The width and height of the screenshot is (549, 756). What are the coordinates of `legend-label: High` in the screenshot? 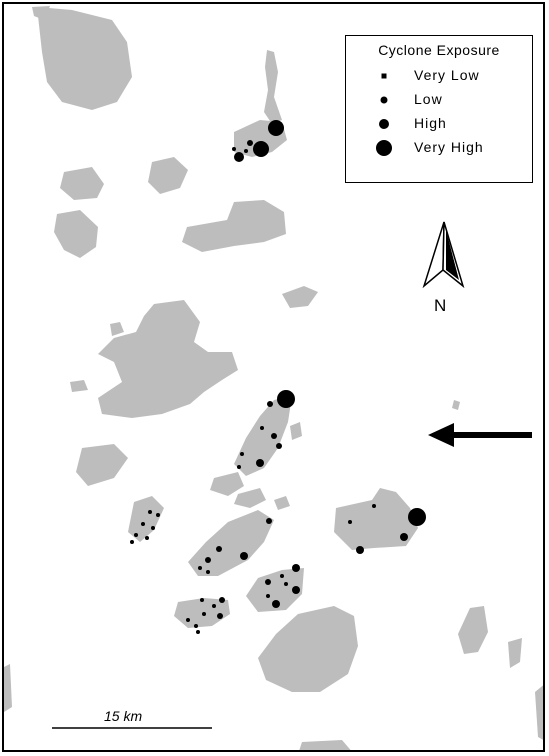 It's located at (430, 123).